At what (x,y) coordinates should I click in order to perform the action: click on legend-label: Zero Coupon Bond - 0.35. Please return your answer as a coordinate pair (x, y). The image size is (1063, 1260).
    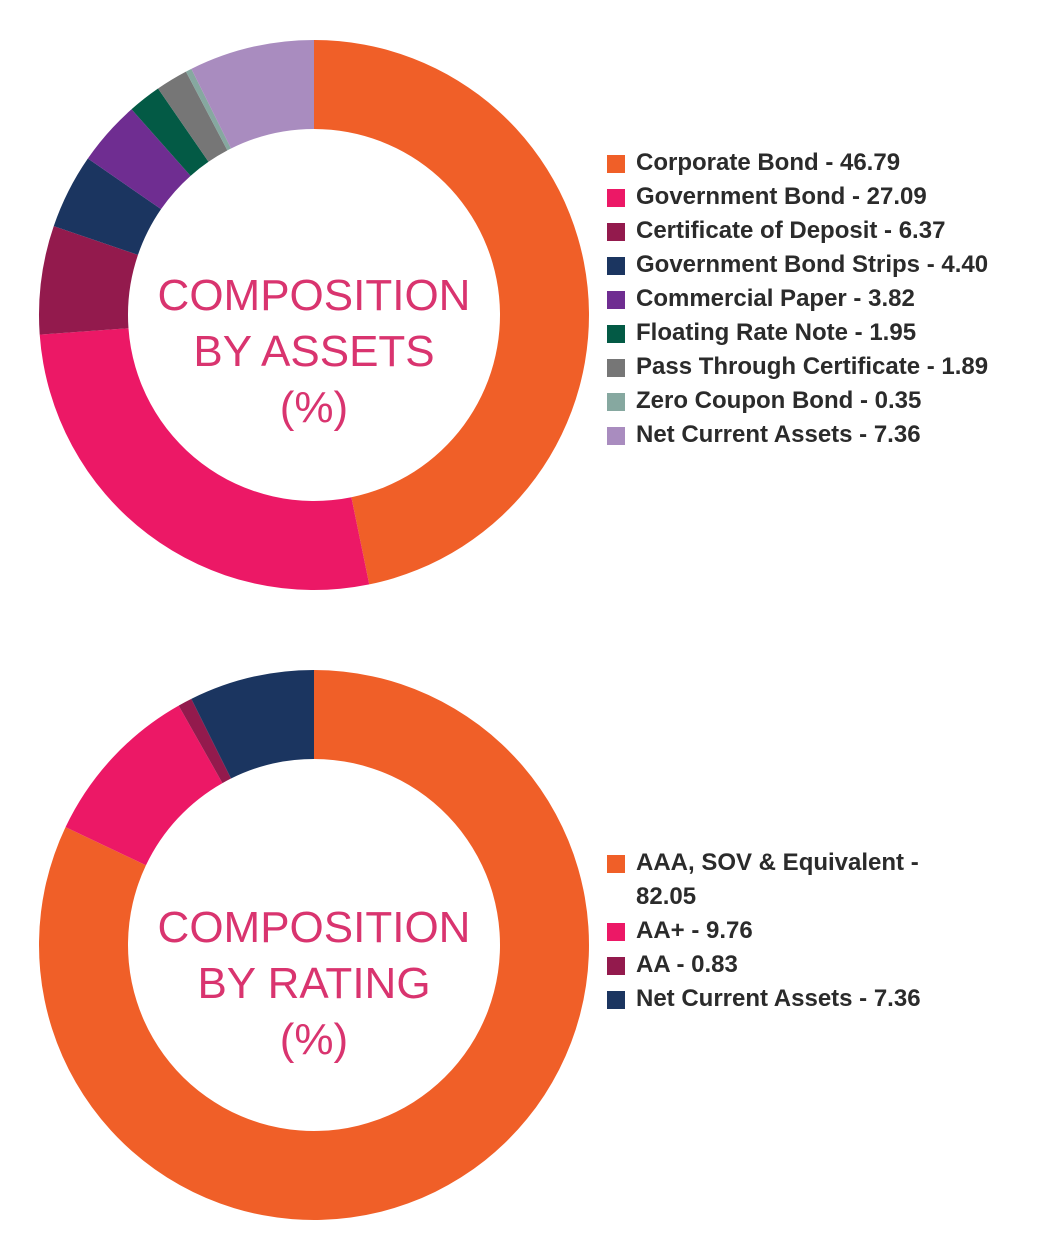
    Looking at the image, I should click on (779, 400).